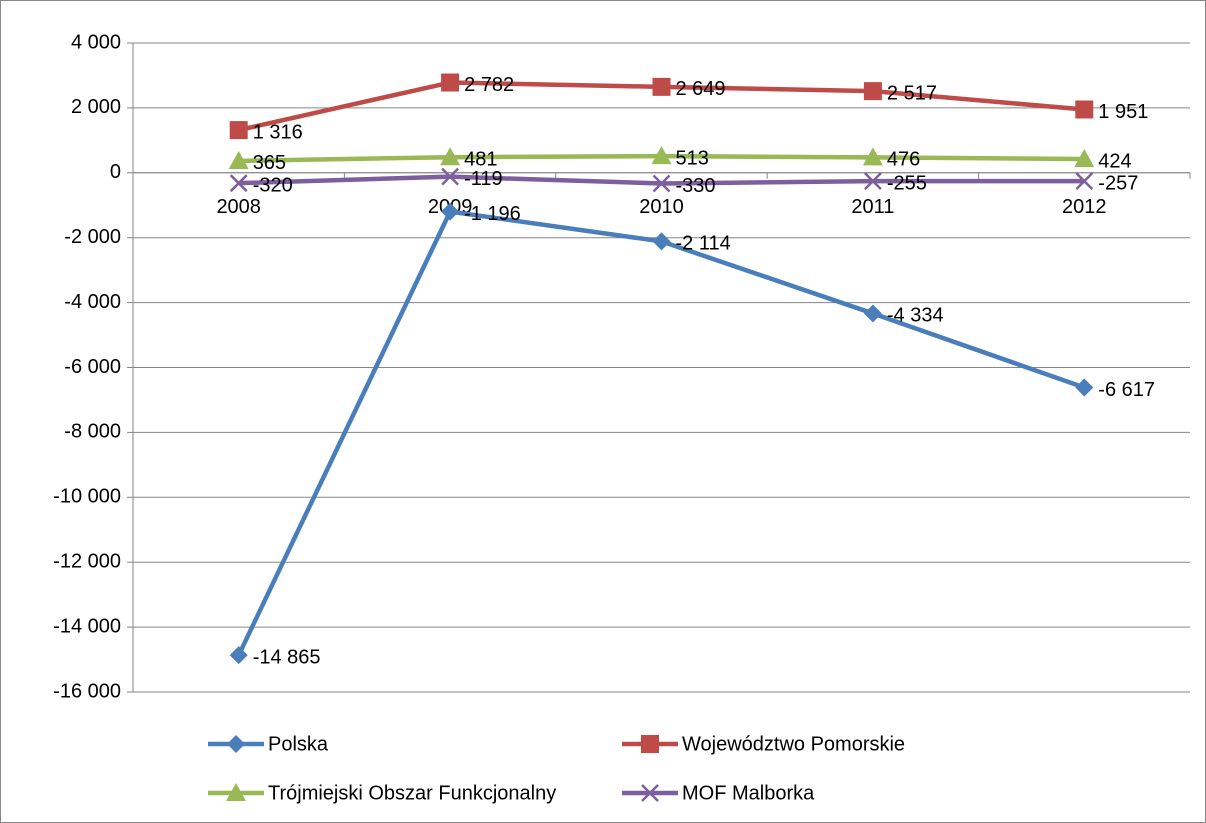 The width and height of the screenshot is (1206, 823). I want to click on x-tick-label: 2012, so click(1084, 207).